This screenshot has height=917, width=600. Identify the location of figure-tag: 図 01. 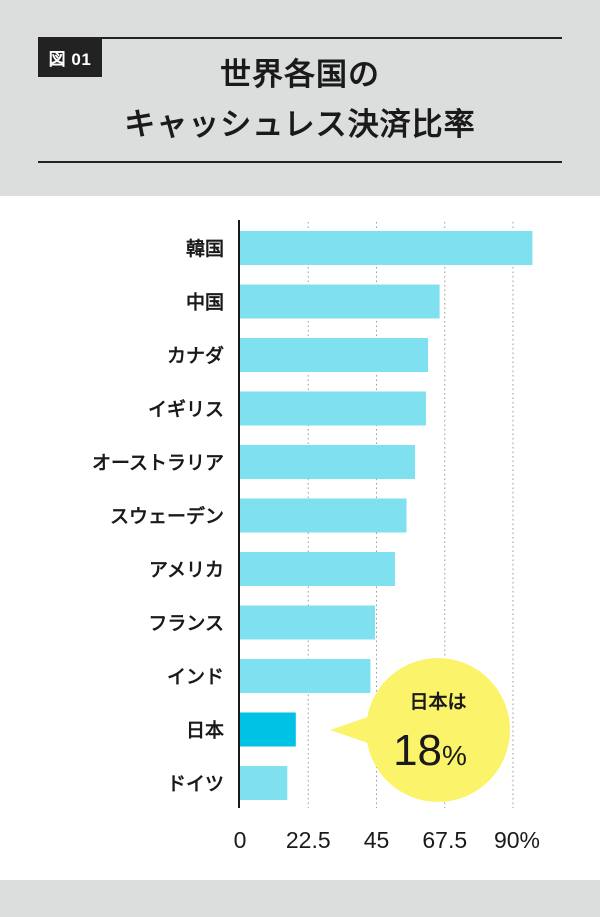
(70, 57).